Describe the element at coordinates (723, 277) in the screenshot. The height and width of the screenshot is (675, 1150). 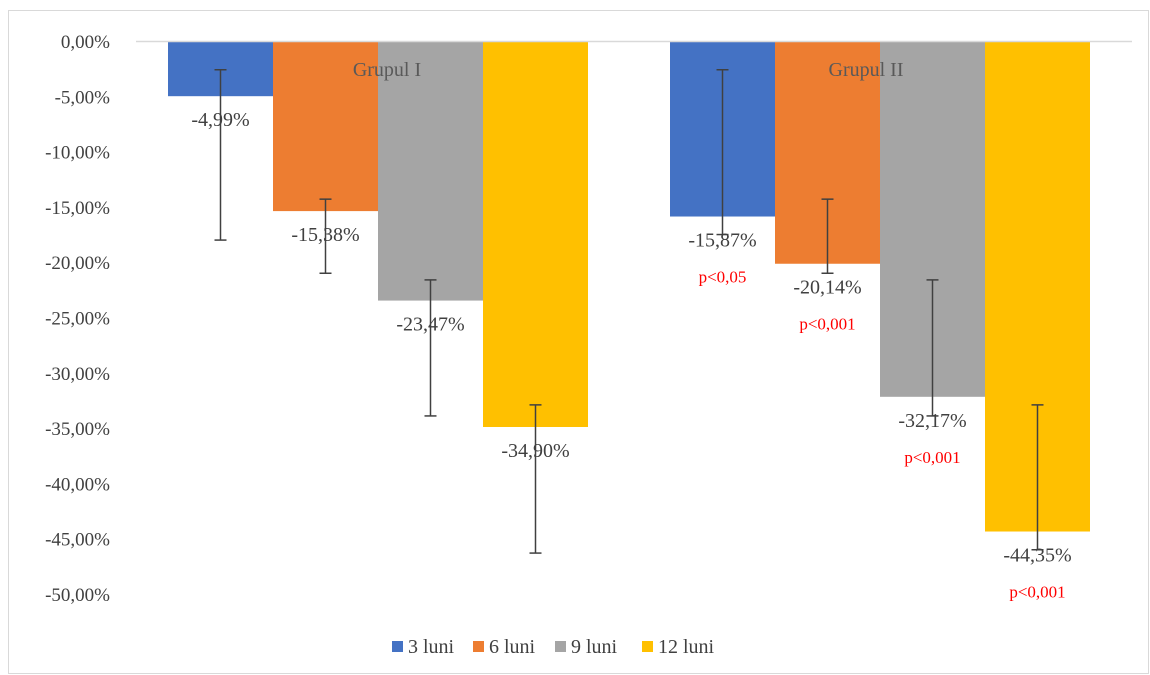
I see `p-value-label: p<0,05` at that location.